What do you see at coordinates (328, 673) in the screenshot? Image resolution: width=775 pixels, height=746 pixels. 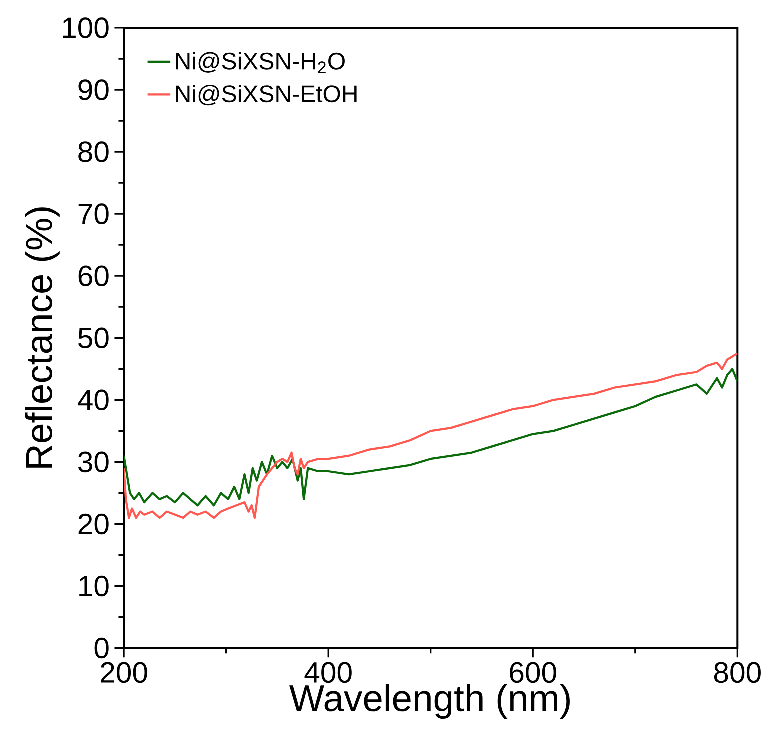 I see `x-tick-label: 400` at bounding box center [328, 673].